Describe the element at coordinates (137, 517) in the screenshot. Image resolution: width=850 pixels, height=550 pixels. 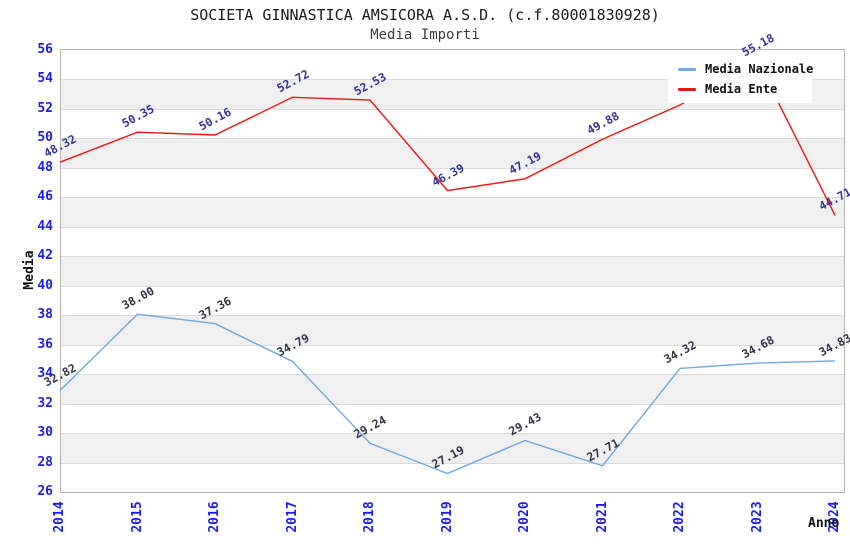
I see `x-tick-label: 2015` at that location.